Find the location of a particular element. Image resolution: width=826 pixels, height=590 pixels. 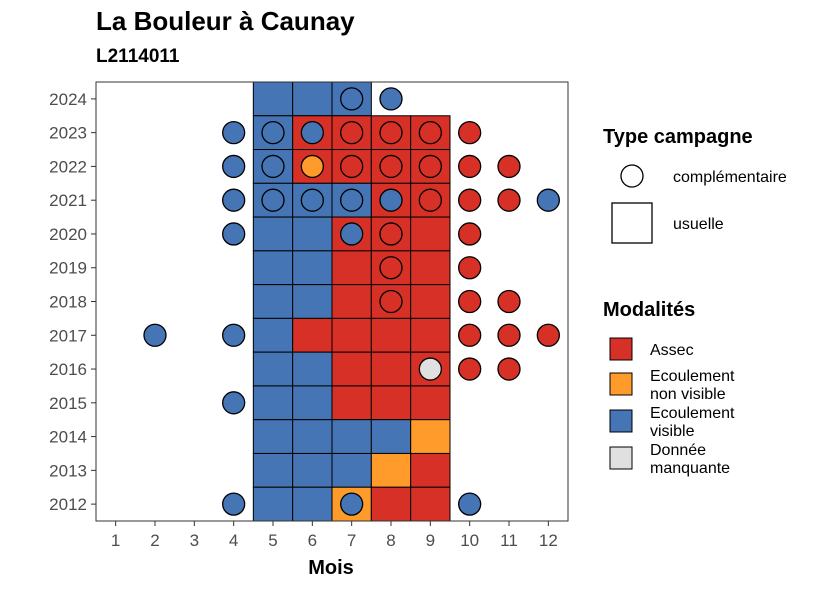

legend-modalite-label: manquante is located at coordinates (690, 468).